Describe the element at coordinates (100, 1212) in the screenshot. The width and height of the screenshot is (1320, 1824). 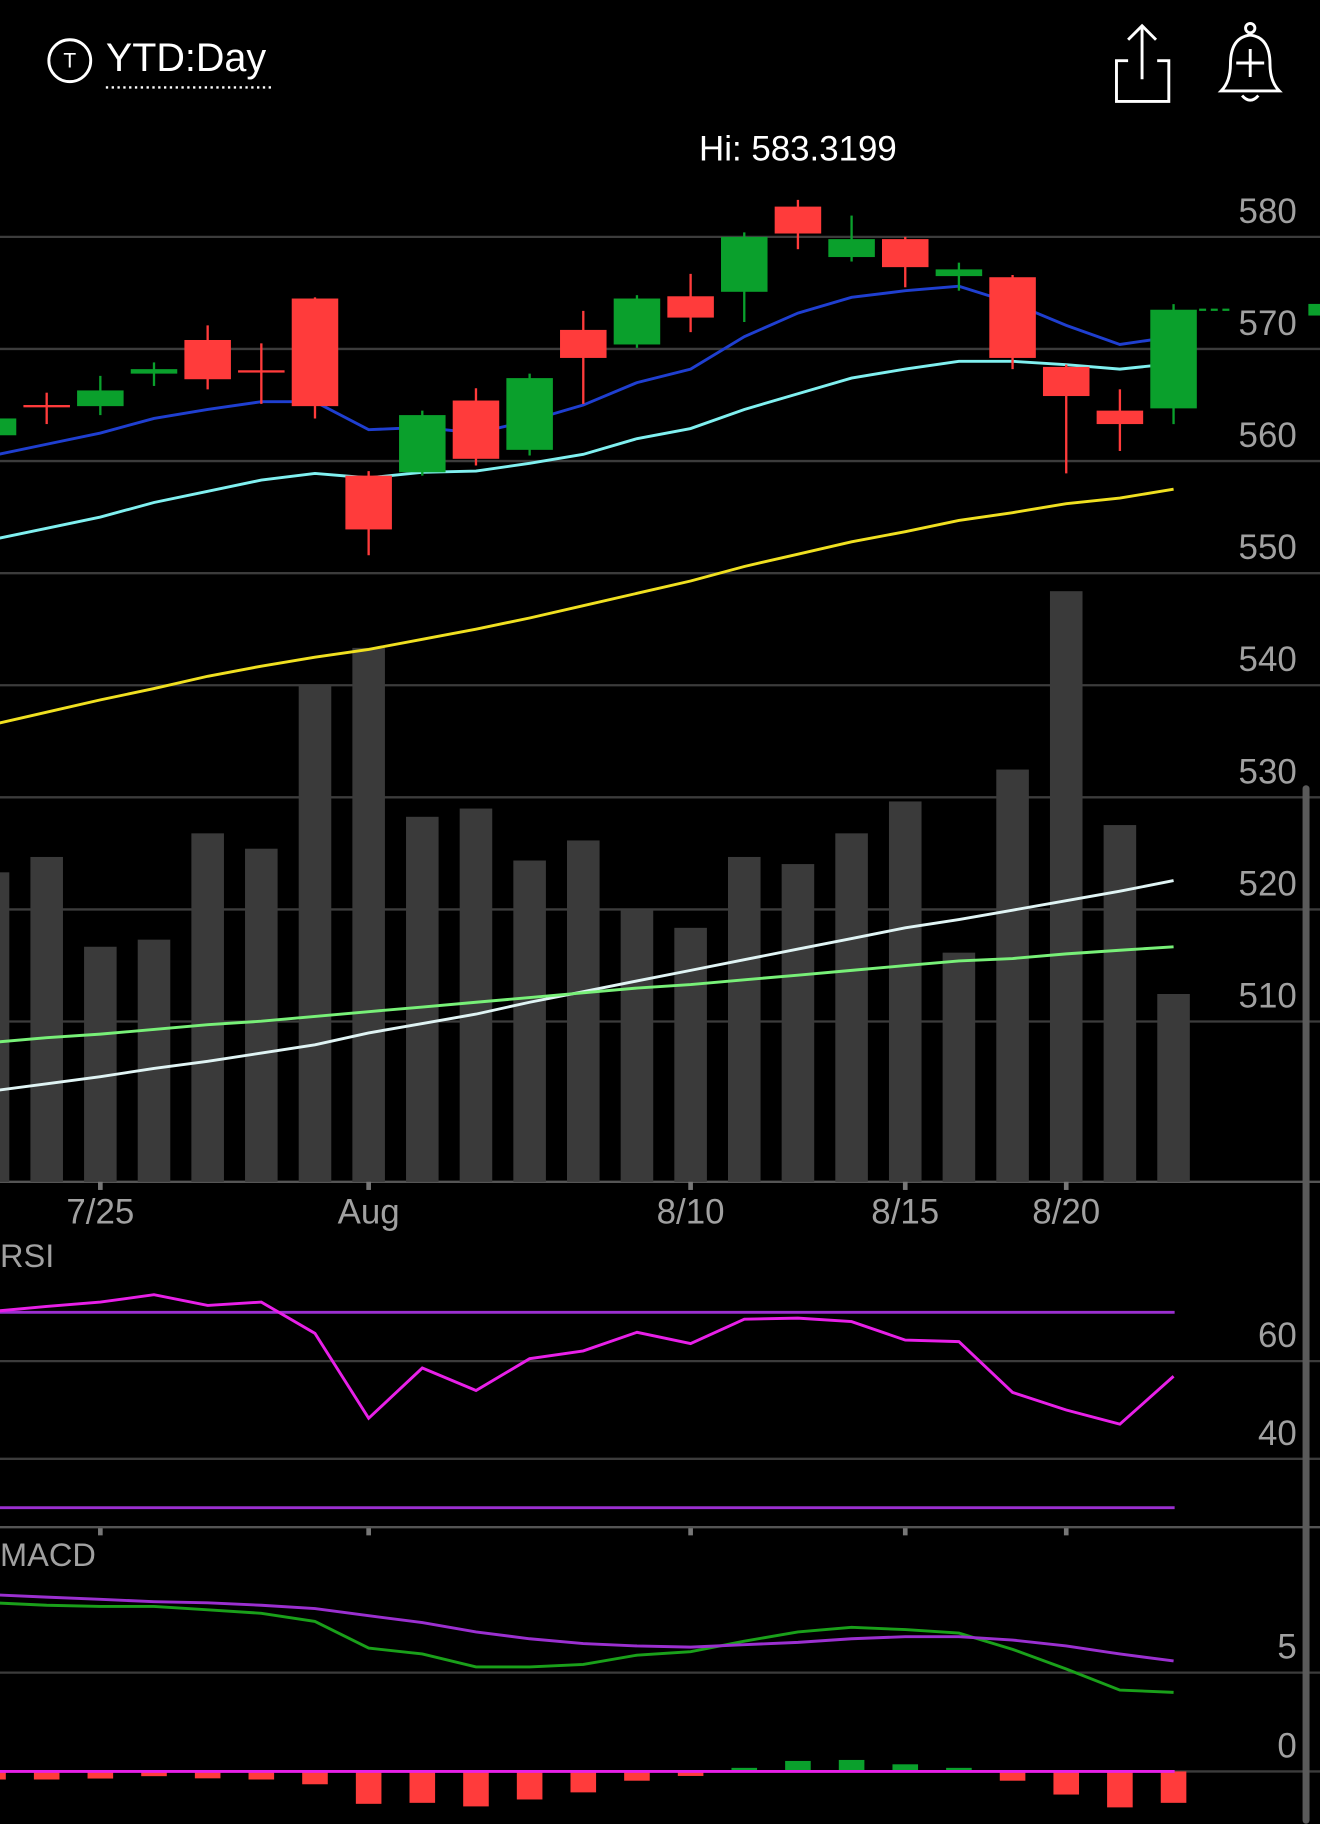
I see `x-tick-label: 7/25` at that location.